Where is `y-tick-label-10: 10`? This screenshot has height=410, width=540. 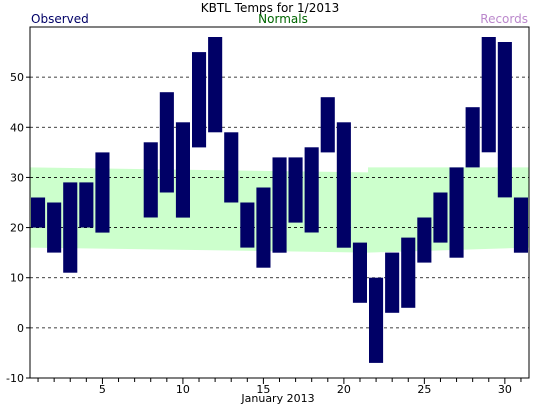 y-tick-label-10: 10 is located at coordinates (17, 278).